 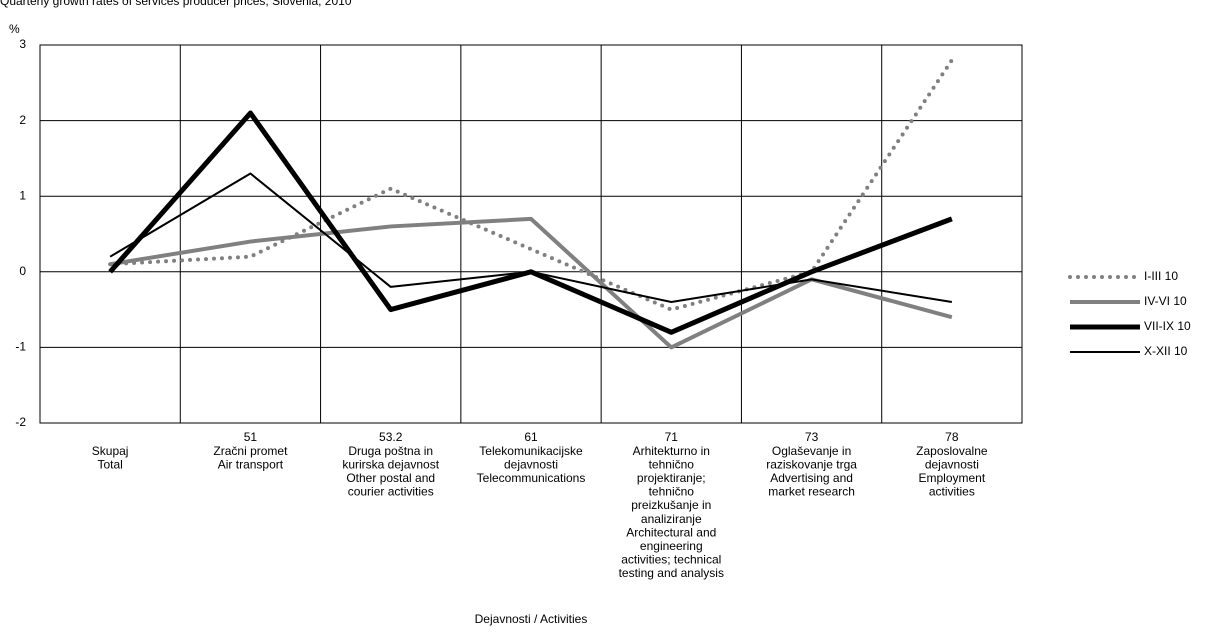 I want to click on x-tick-label: activities; technical, so click(x=671, y=560).